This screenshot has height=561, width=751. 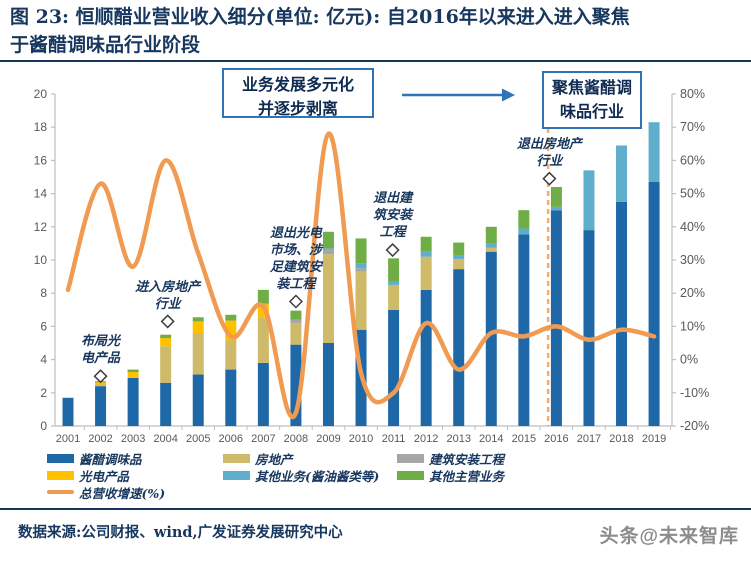 I want to click on x-tick-label: 2008, so click(x=296, y=439).